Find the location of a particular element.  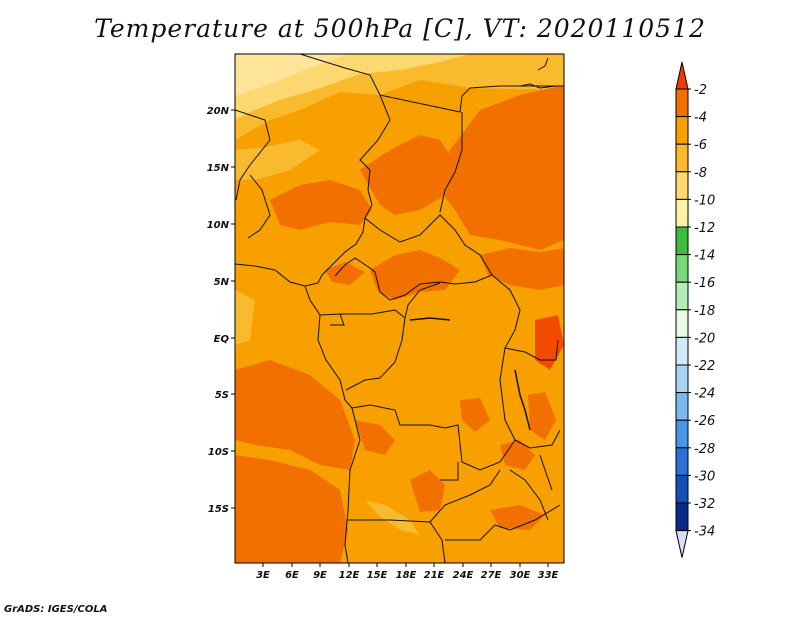

colorbar-label: -30 is located at coordinates (704, 476).